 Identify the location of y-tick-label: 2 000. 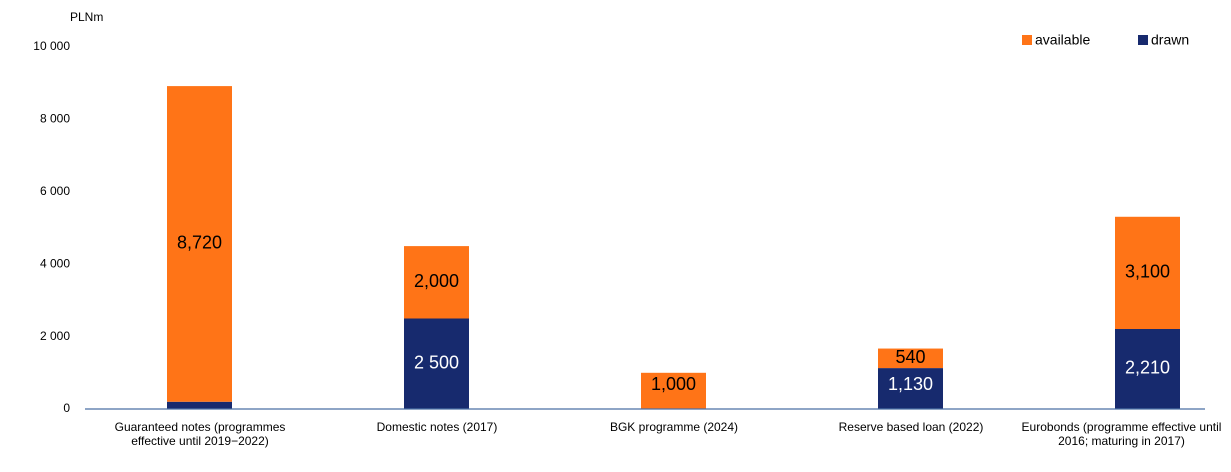
(55, 336).